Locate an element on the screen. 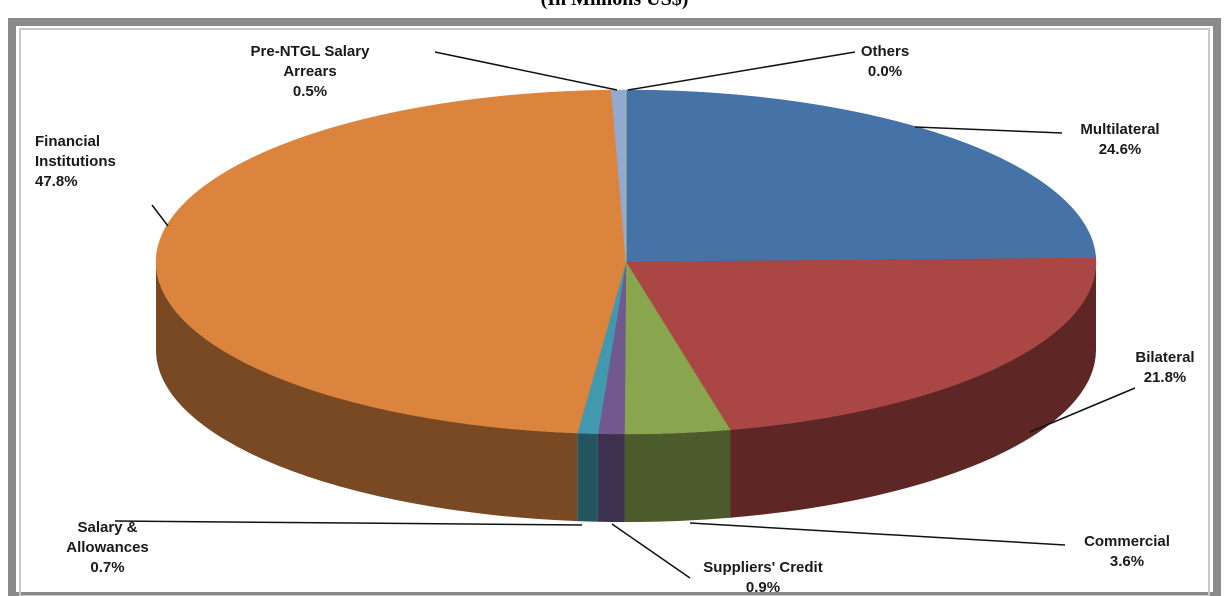 The height and width of the screenshot is (596, 1229). slice-label: Multilateral 24.6% is located at coordinates (1120, 140).